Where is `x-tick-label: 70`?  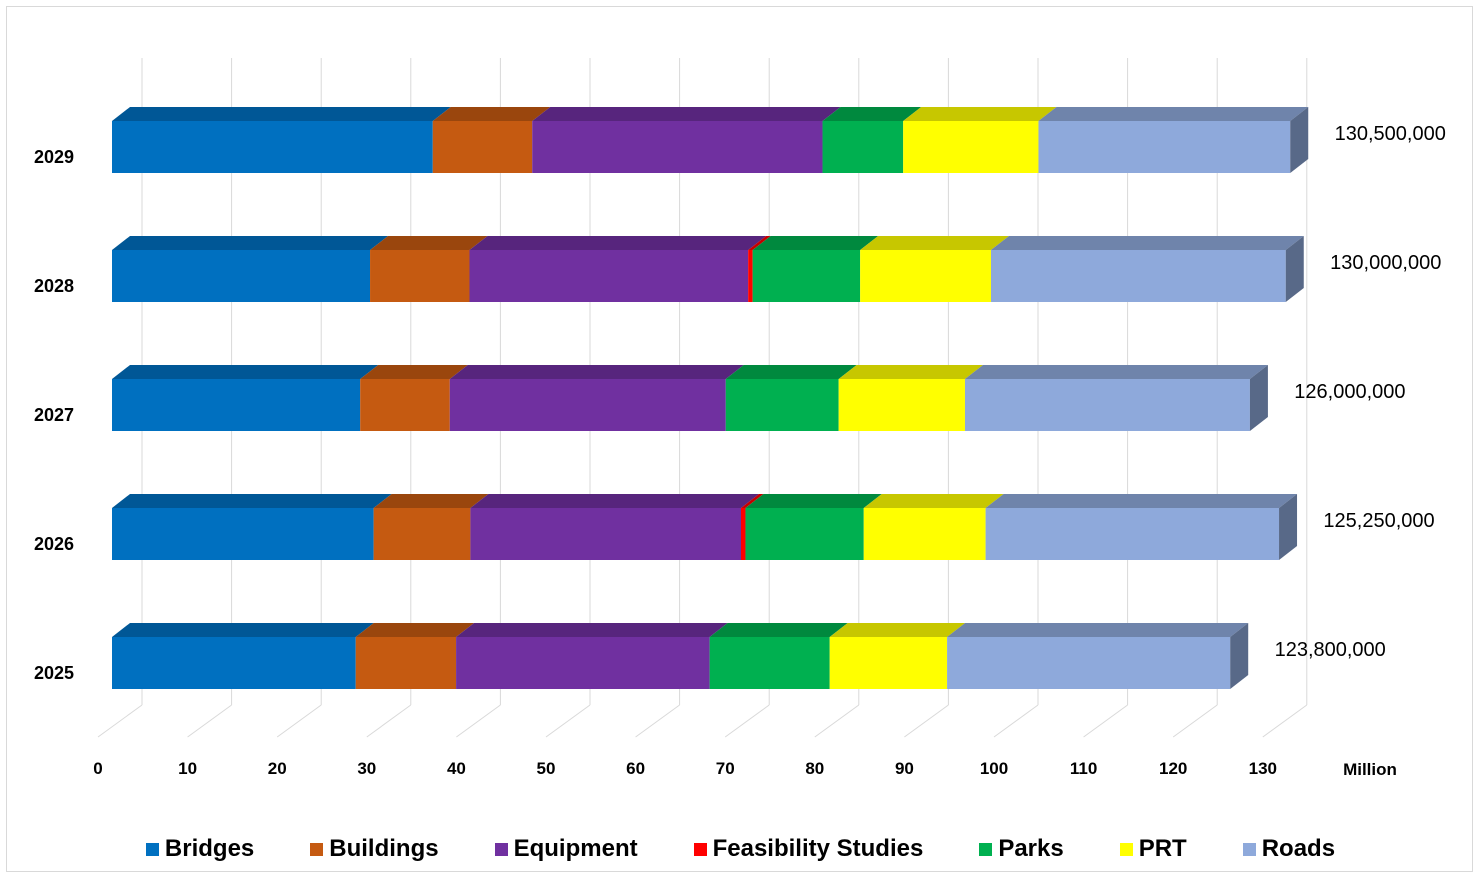
x-tick-label: 70 is located at coordinates (725, 768).